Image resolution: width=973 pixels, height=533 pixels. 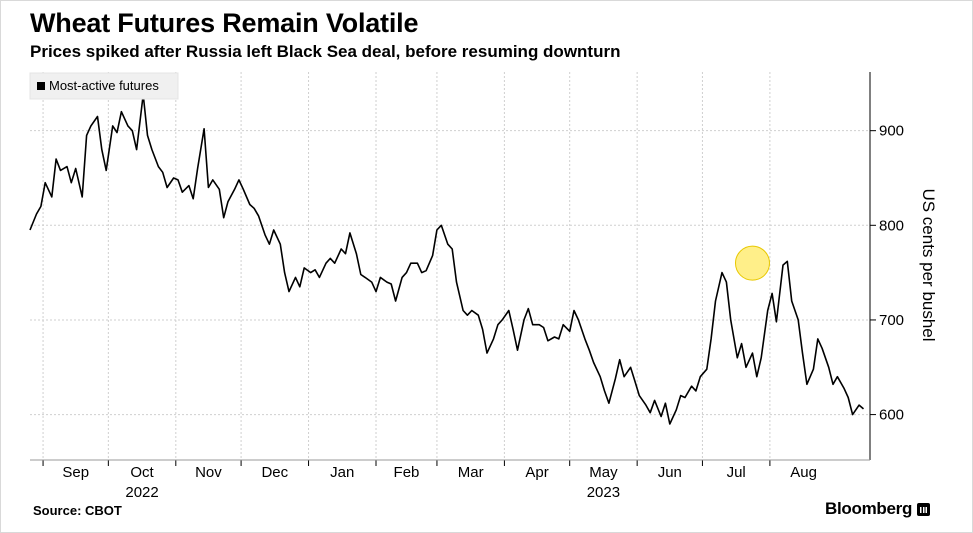 What do you see at coordinates (41, 86) in the screenshot?
I see `legend-swatch` at bounding box center [41, 86].